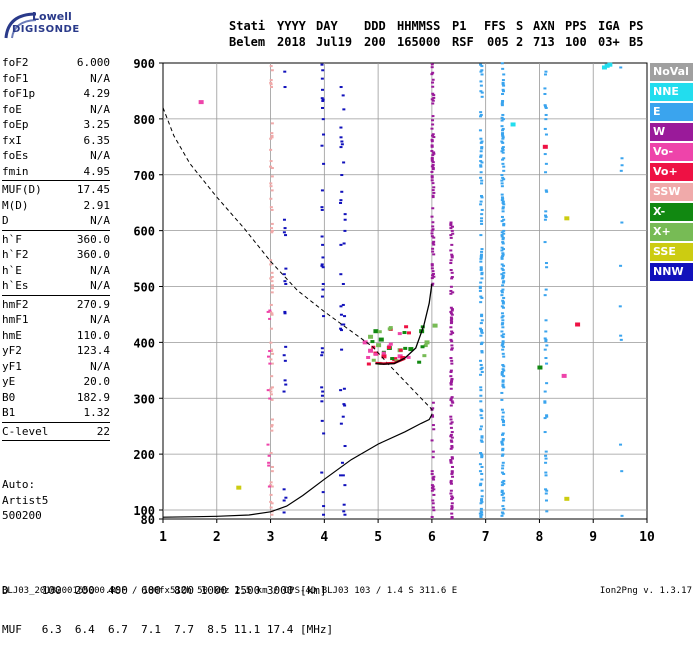 This screenshot has width=700, height=649. Describe the element at coordinates (56, 206) in the screenshot. I see `param-row: M(D) 2.91` at that location.